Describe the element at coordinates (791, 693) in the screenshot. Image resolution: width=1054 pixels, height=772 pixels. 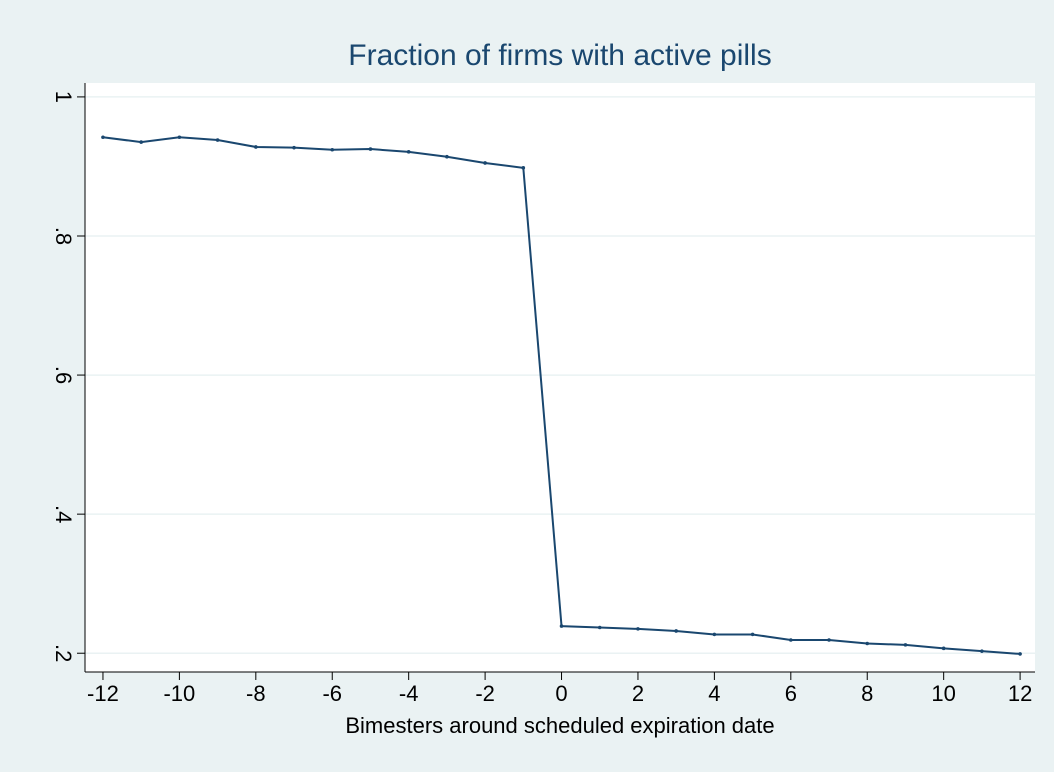
I see `x-tick-label: 6` at that location.